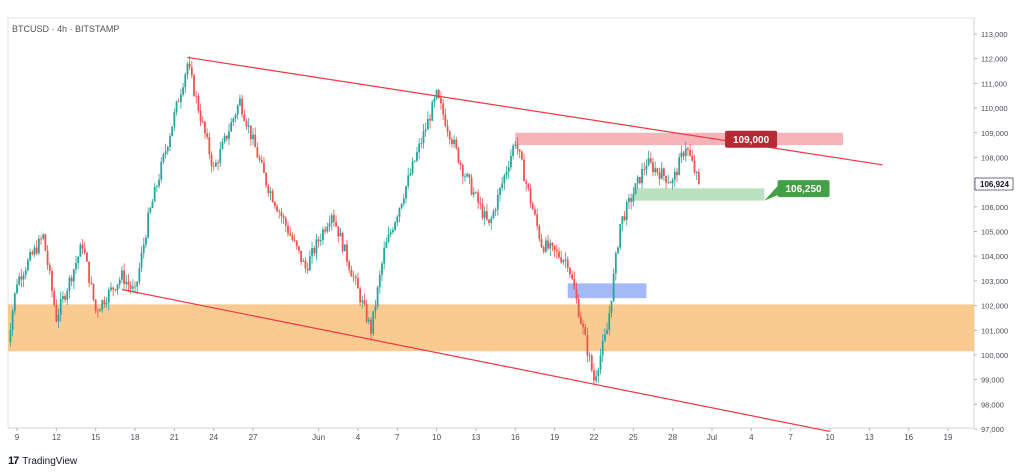  What do you see at coordinates (994, 306) in the screenshot?
I see `y-tick-label: 102,000` at bounding box center [994, 306].